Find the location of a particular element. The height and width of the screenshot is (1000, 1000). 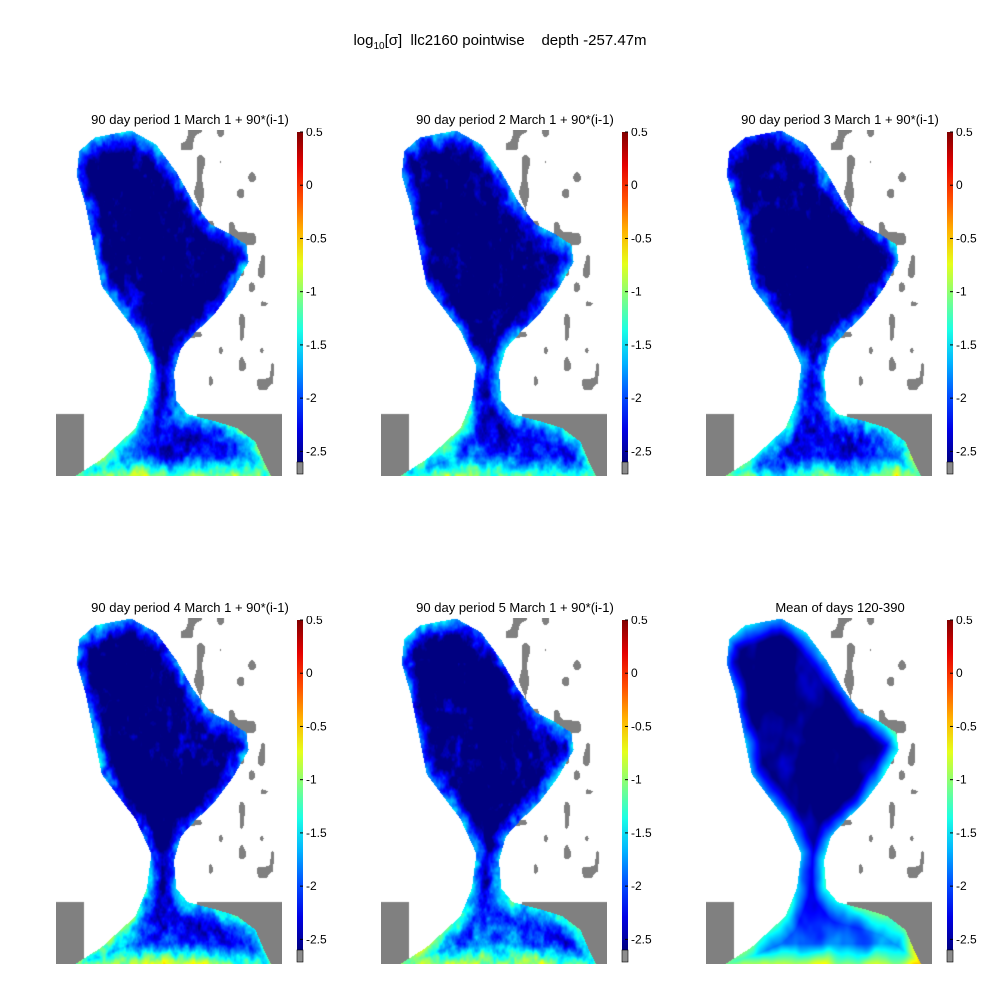

title-log: log is located at coordinates (363, 40).